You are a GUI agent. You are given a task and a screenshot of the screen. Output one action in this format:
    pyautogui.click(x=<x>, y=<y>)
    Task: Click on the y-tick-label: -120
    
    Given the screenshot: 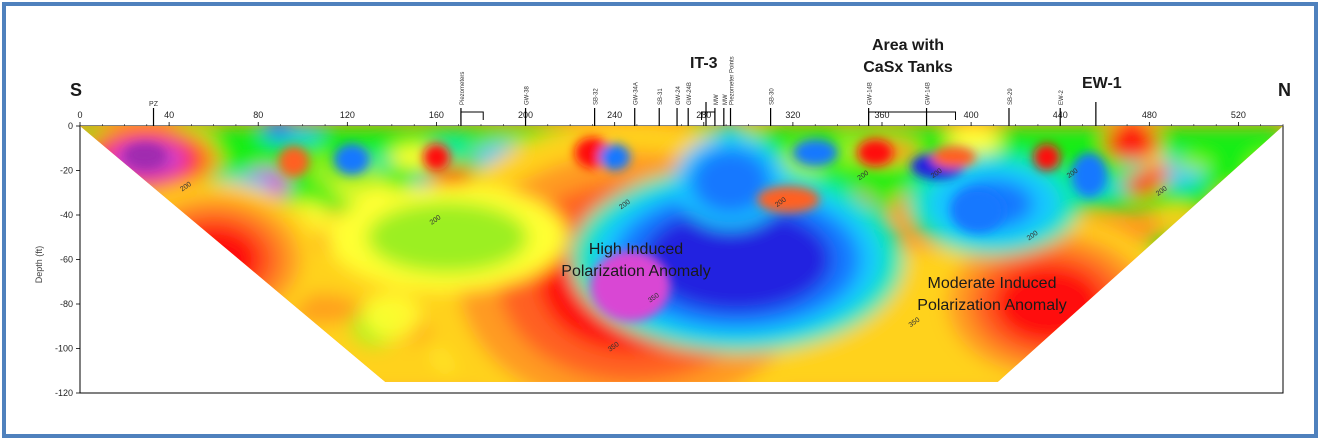 What is the action you would take?
    pyautogui.click(x=64, y=393)
    